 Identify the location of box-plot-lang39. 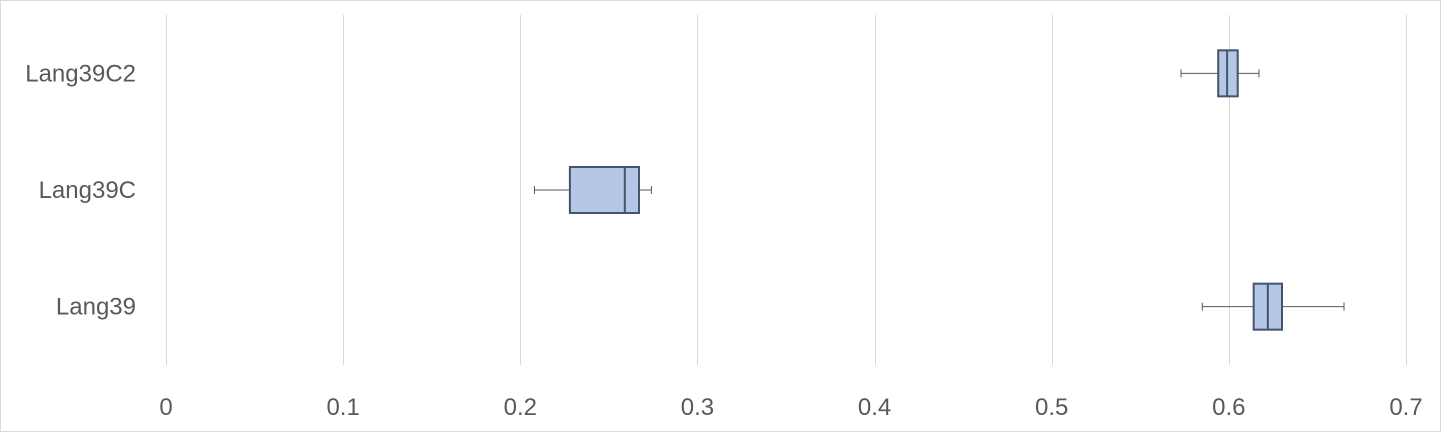
(1273, 306).